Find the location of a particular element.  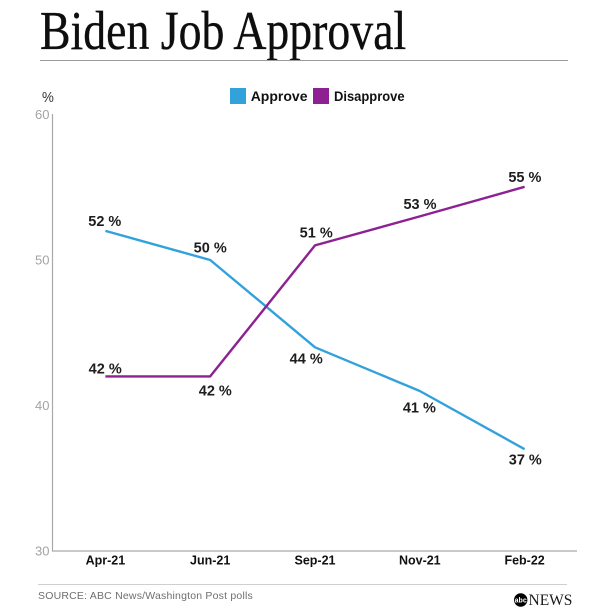

svg-text: 53 % is located at coordinates (419, 205).